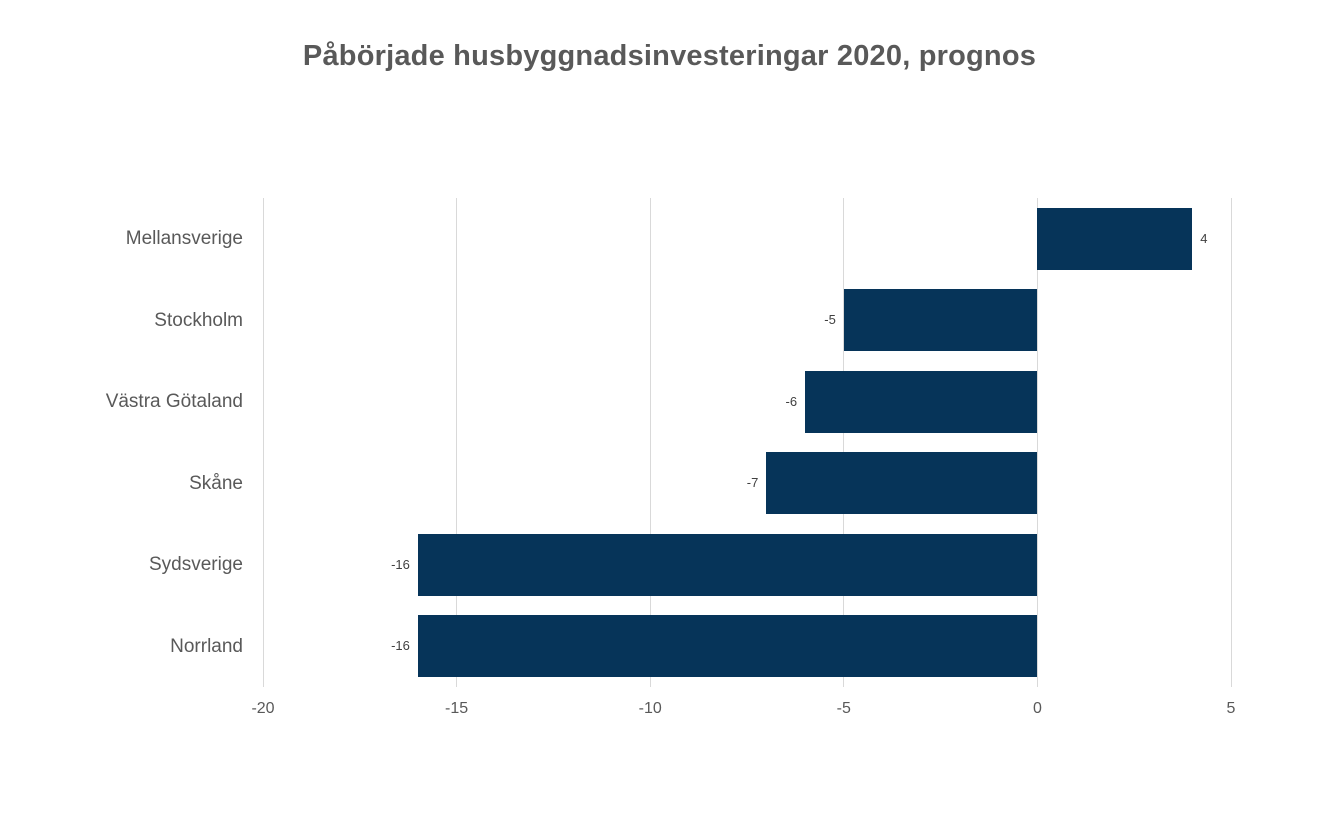 The width and height of the screenshot is (1339, 825). Describe the element at coordinates (752, 483) in the screenshot. I see `bar-value-label: -7` at that location.